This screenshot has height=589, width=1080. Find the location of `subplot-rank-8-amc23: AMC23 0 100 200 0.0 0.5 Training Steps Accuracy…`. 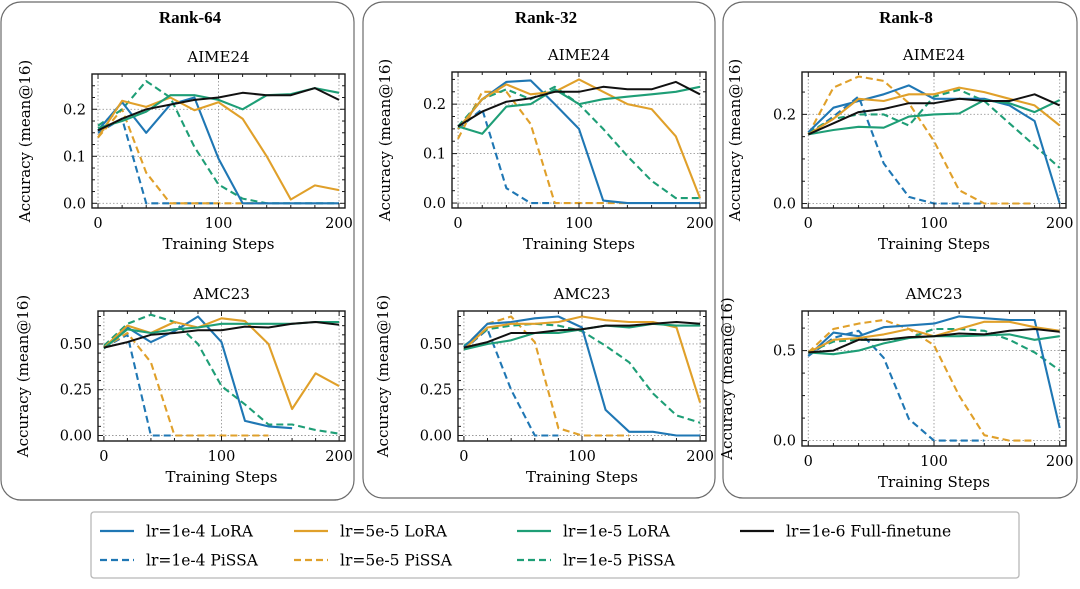

subplot-rank-8-amc23: AMC23 0 100 200 0.0 0.5 Training Steps Accuracy… is located at coordinates (896, 388).